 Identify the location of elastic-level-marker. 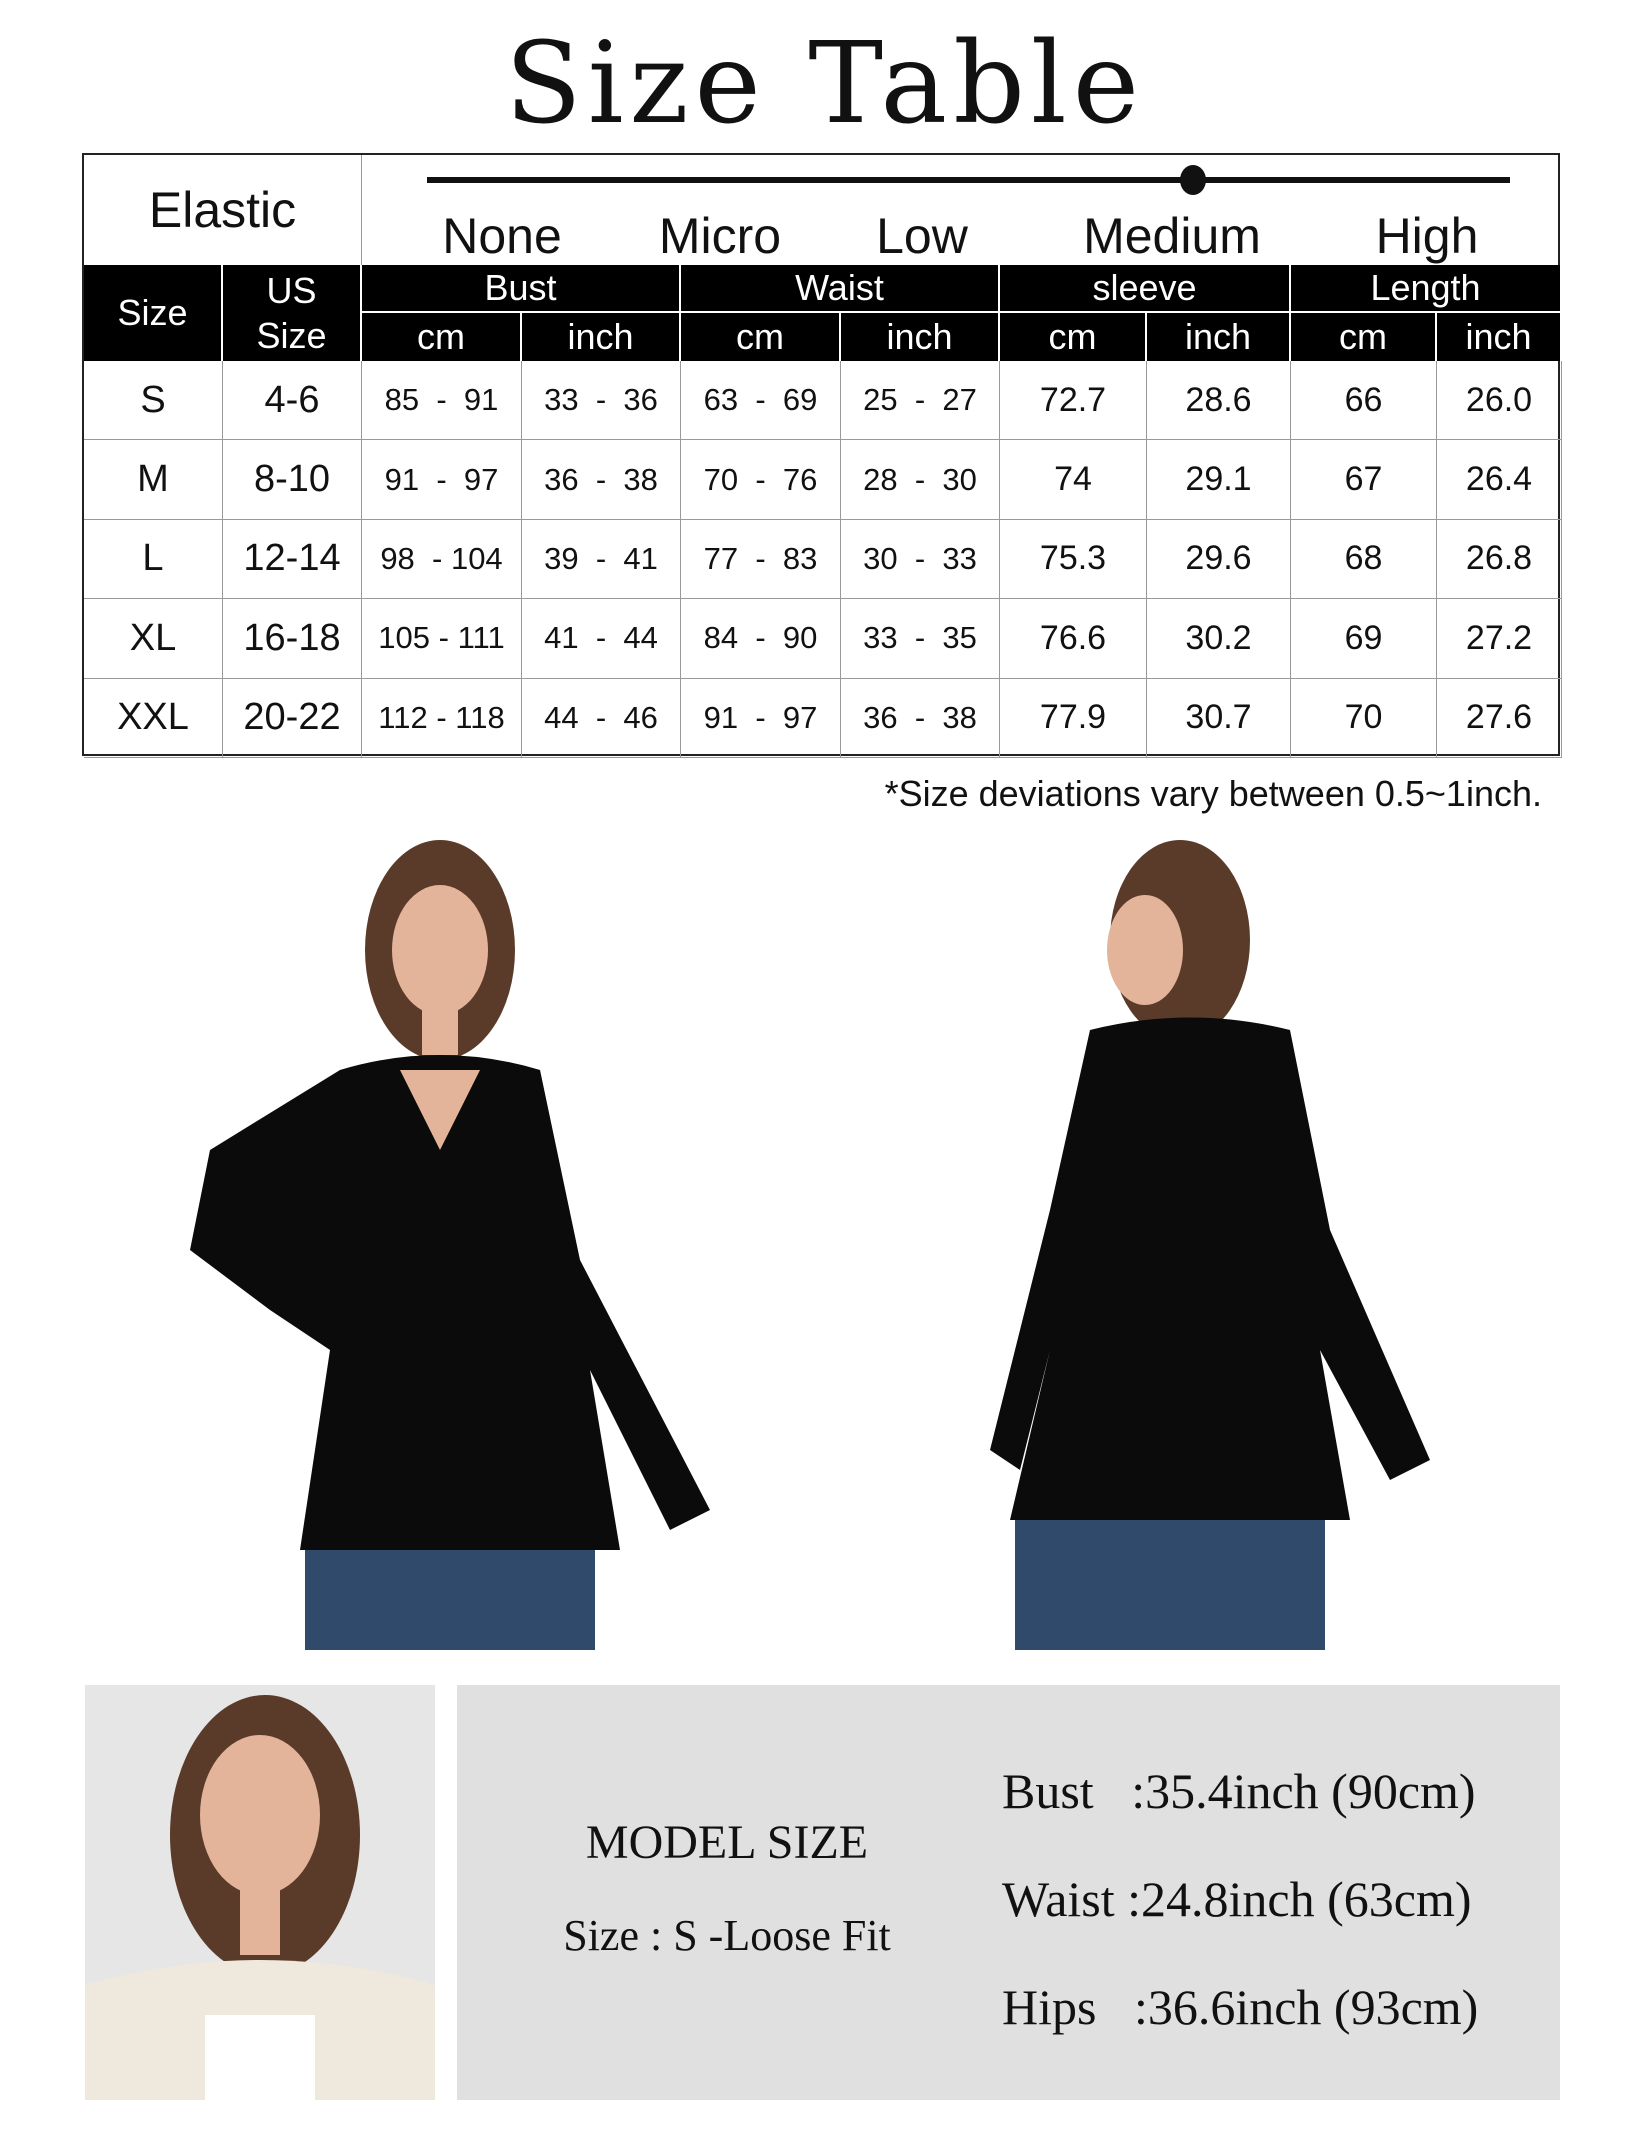
(1193, 180).